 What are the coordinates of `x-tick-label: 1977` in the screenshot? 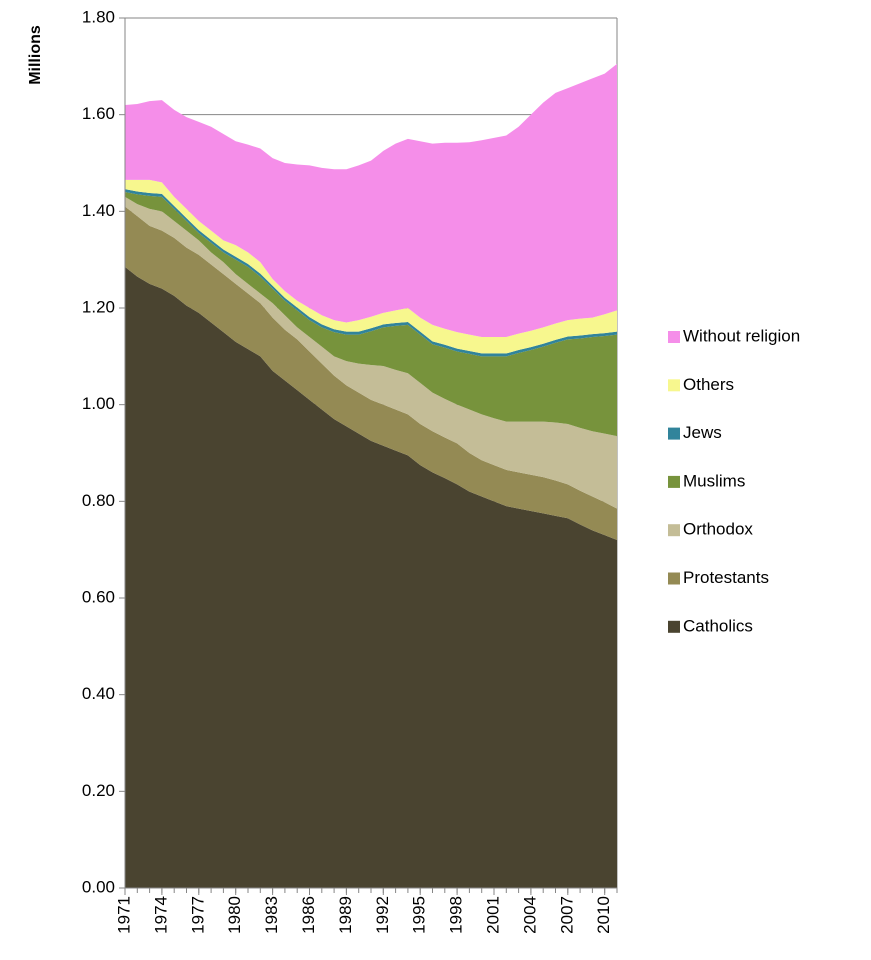 It's located at (197, 915).